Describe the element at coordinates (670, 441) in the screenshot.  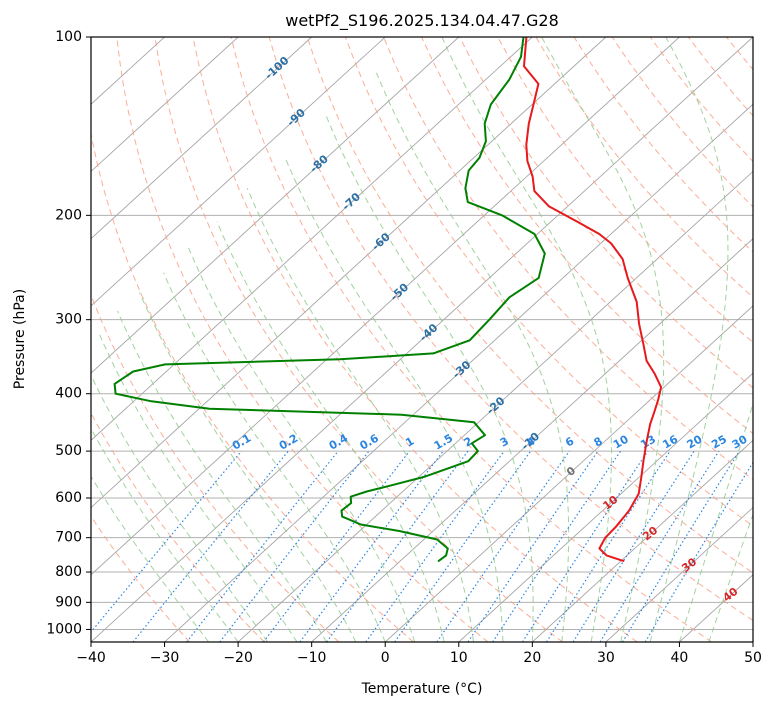
I see `mixing-ratio-label: 16` at that location.